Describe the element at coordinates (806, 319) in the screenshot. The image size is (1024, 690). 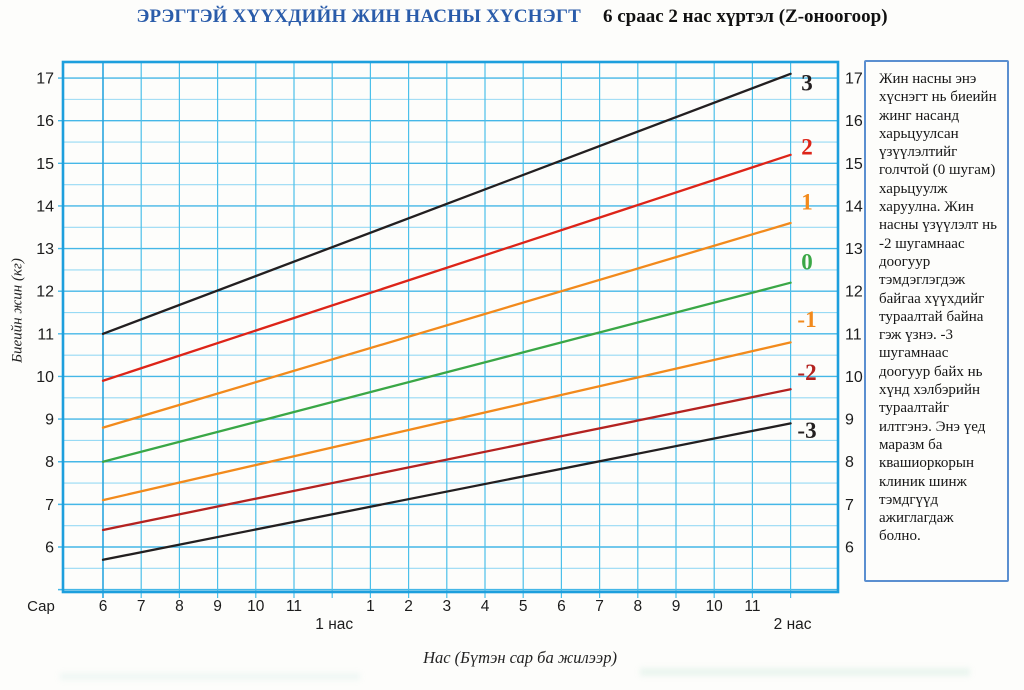
I see `z-label--1: -1` at that location.